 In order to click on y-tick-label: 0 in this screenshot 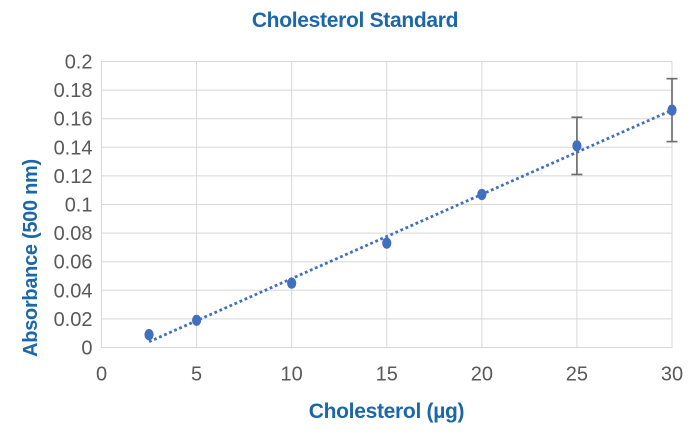, I will do `click(86, 349)`.